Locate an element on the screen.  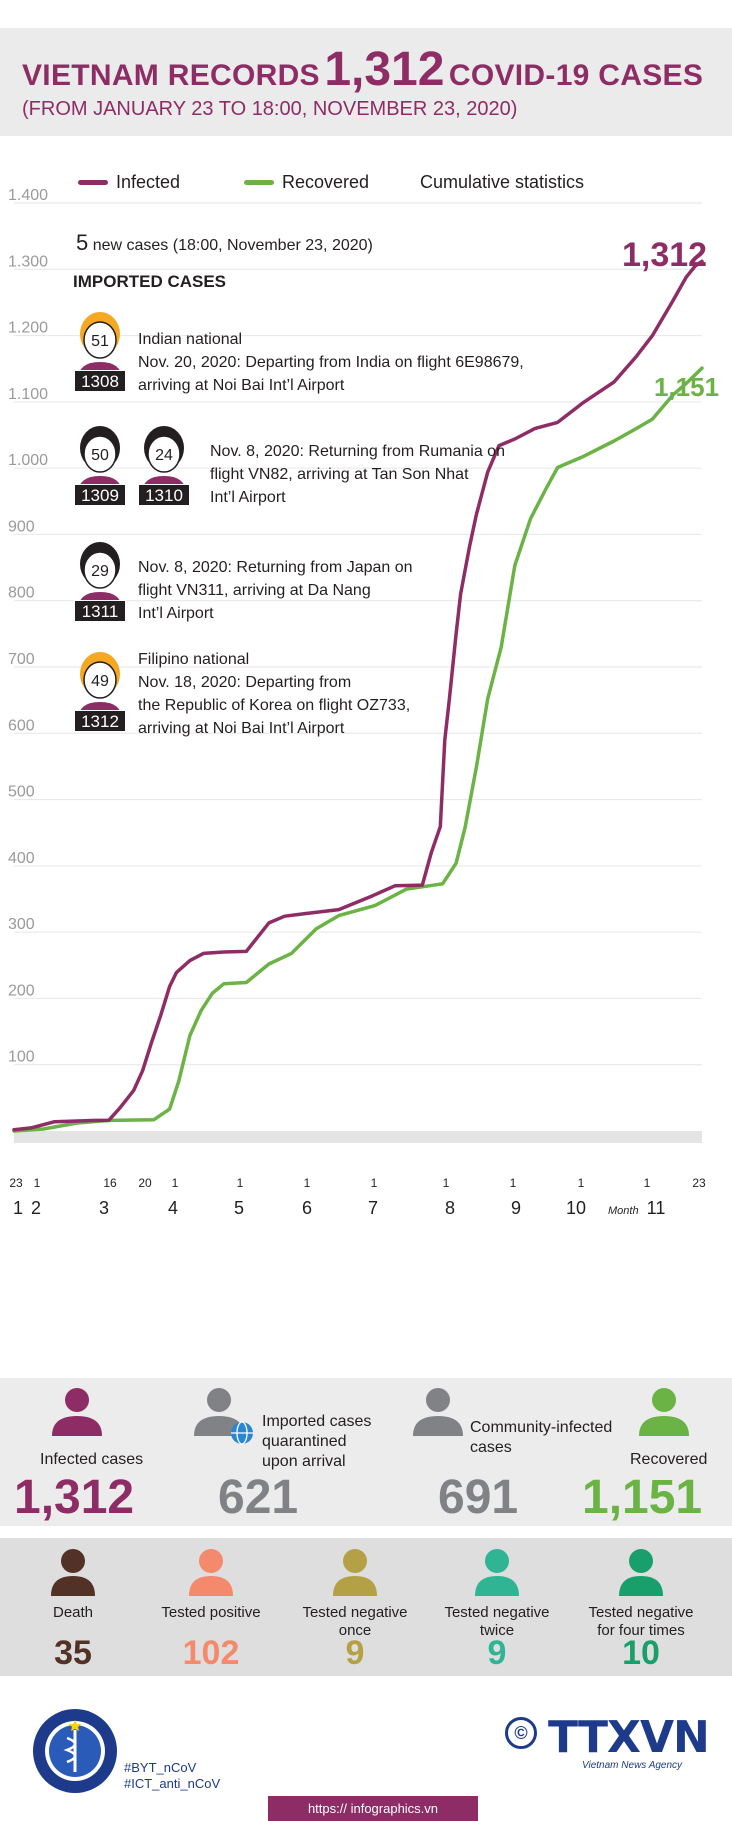
case-id-badge: 1310 is located at coordinates (164, 495).